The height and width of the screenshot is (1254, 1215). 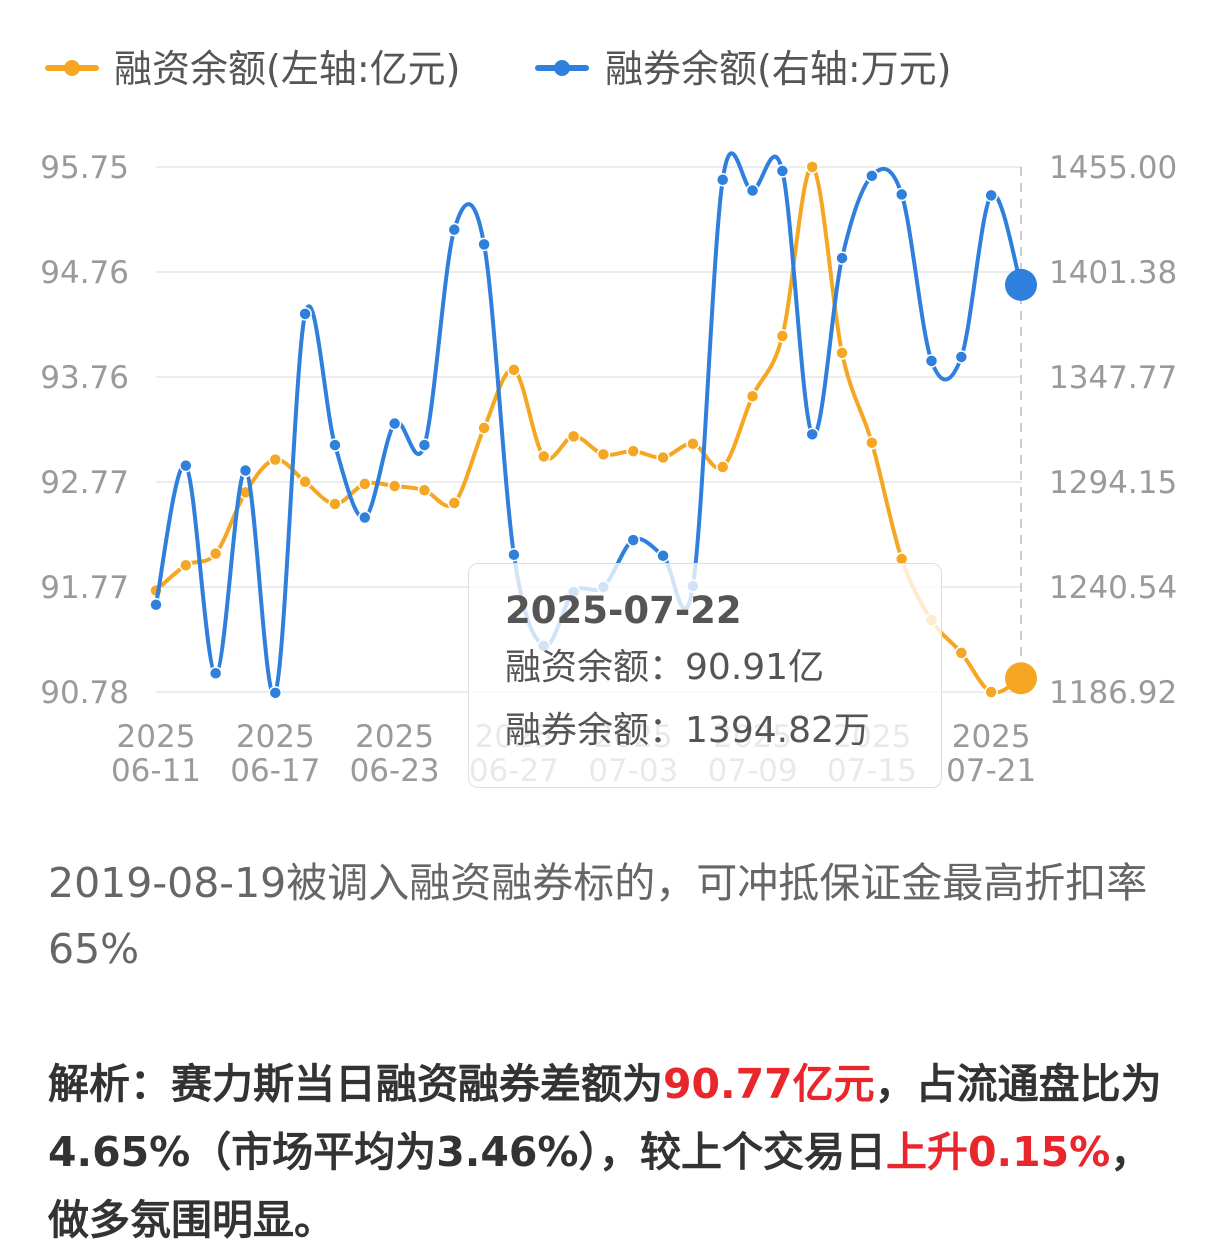 What do you see at coordinates (1113, 168) in the screenshot?
I see `right-tick-label: 1455.00` at bounding box center [1113, 168].